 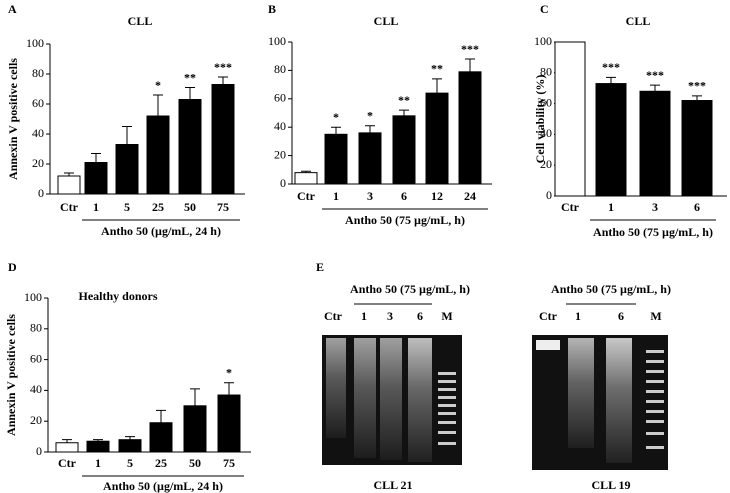 I want to click on lane-label: Ctr, so click(x=333, y=316).